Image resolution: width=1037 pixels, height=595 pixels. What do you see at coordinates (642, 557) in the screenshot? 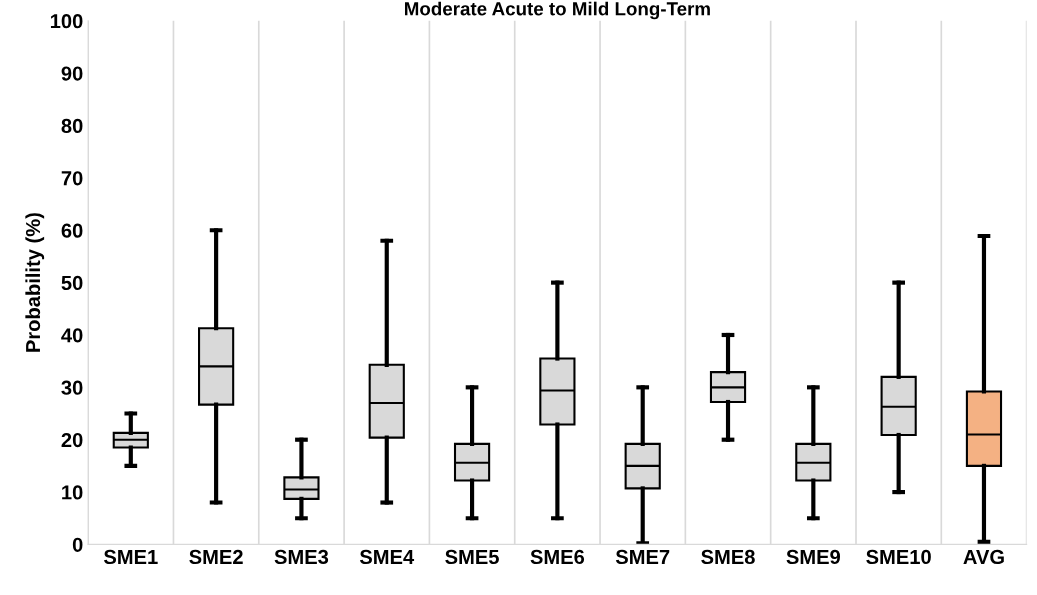
I see `x-tick-label: SME7` at bounding box center [642, 557].